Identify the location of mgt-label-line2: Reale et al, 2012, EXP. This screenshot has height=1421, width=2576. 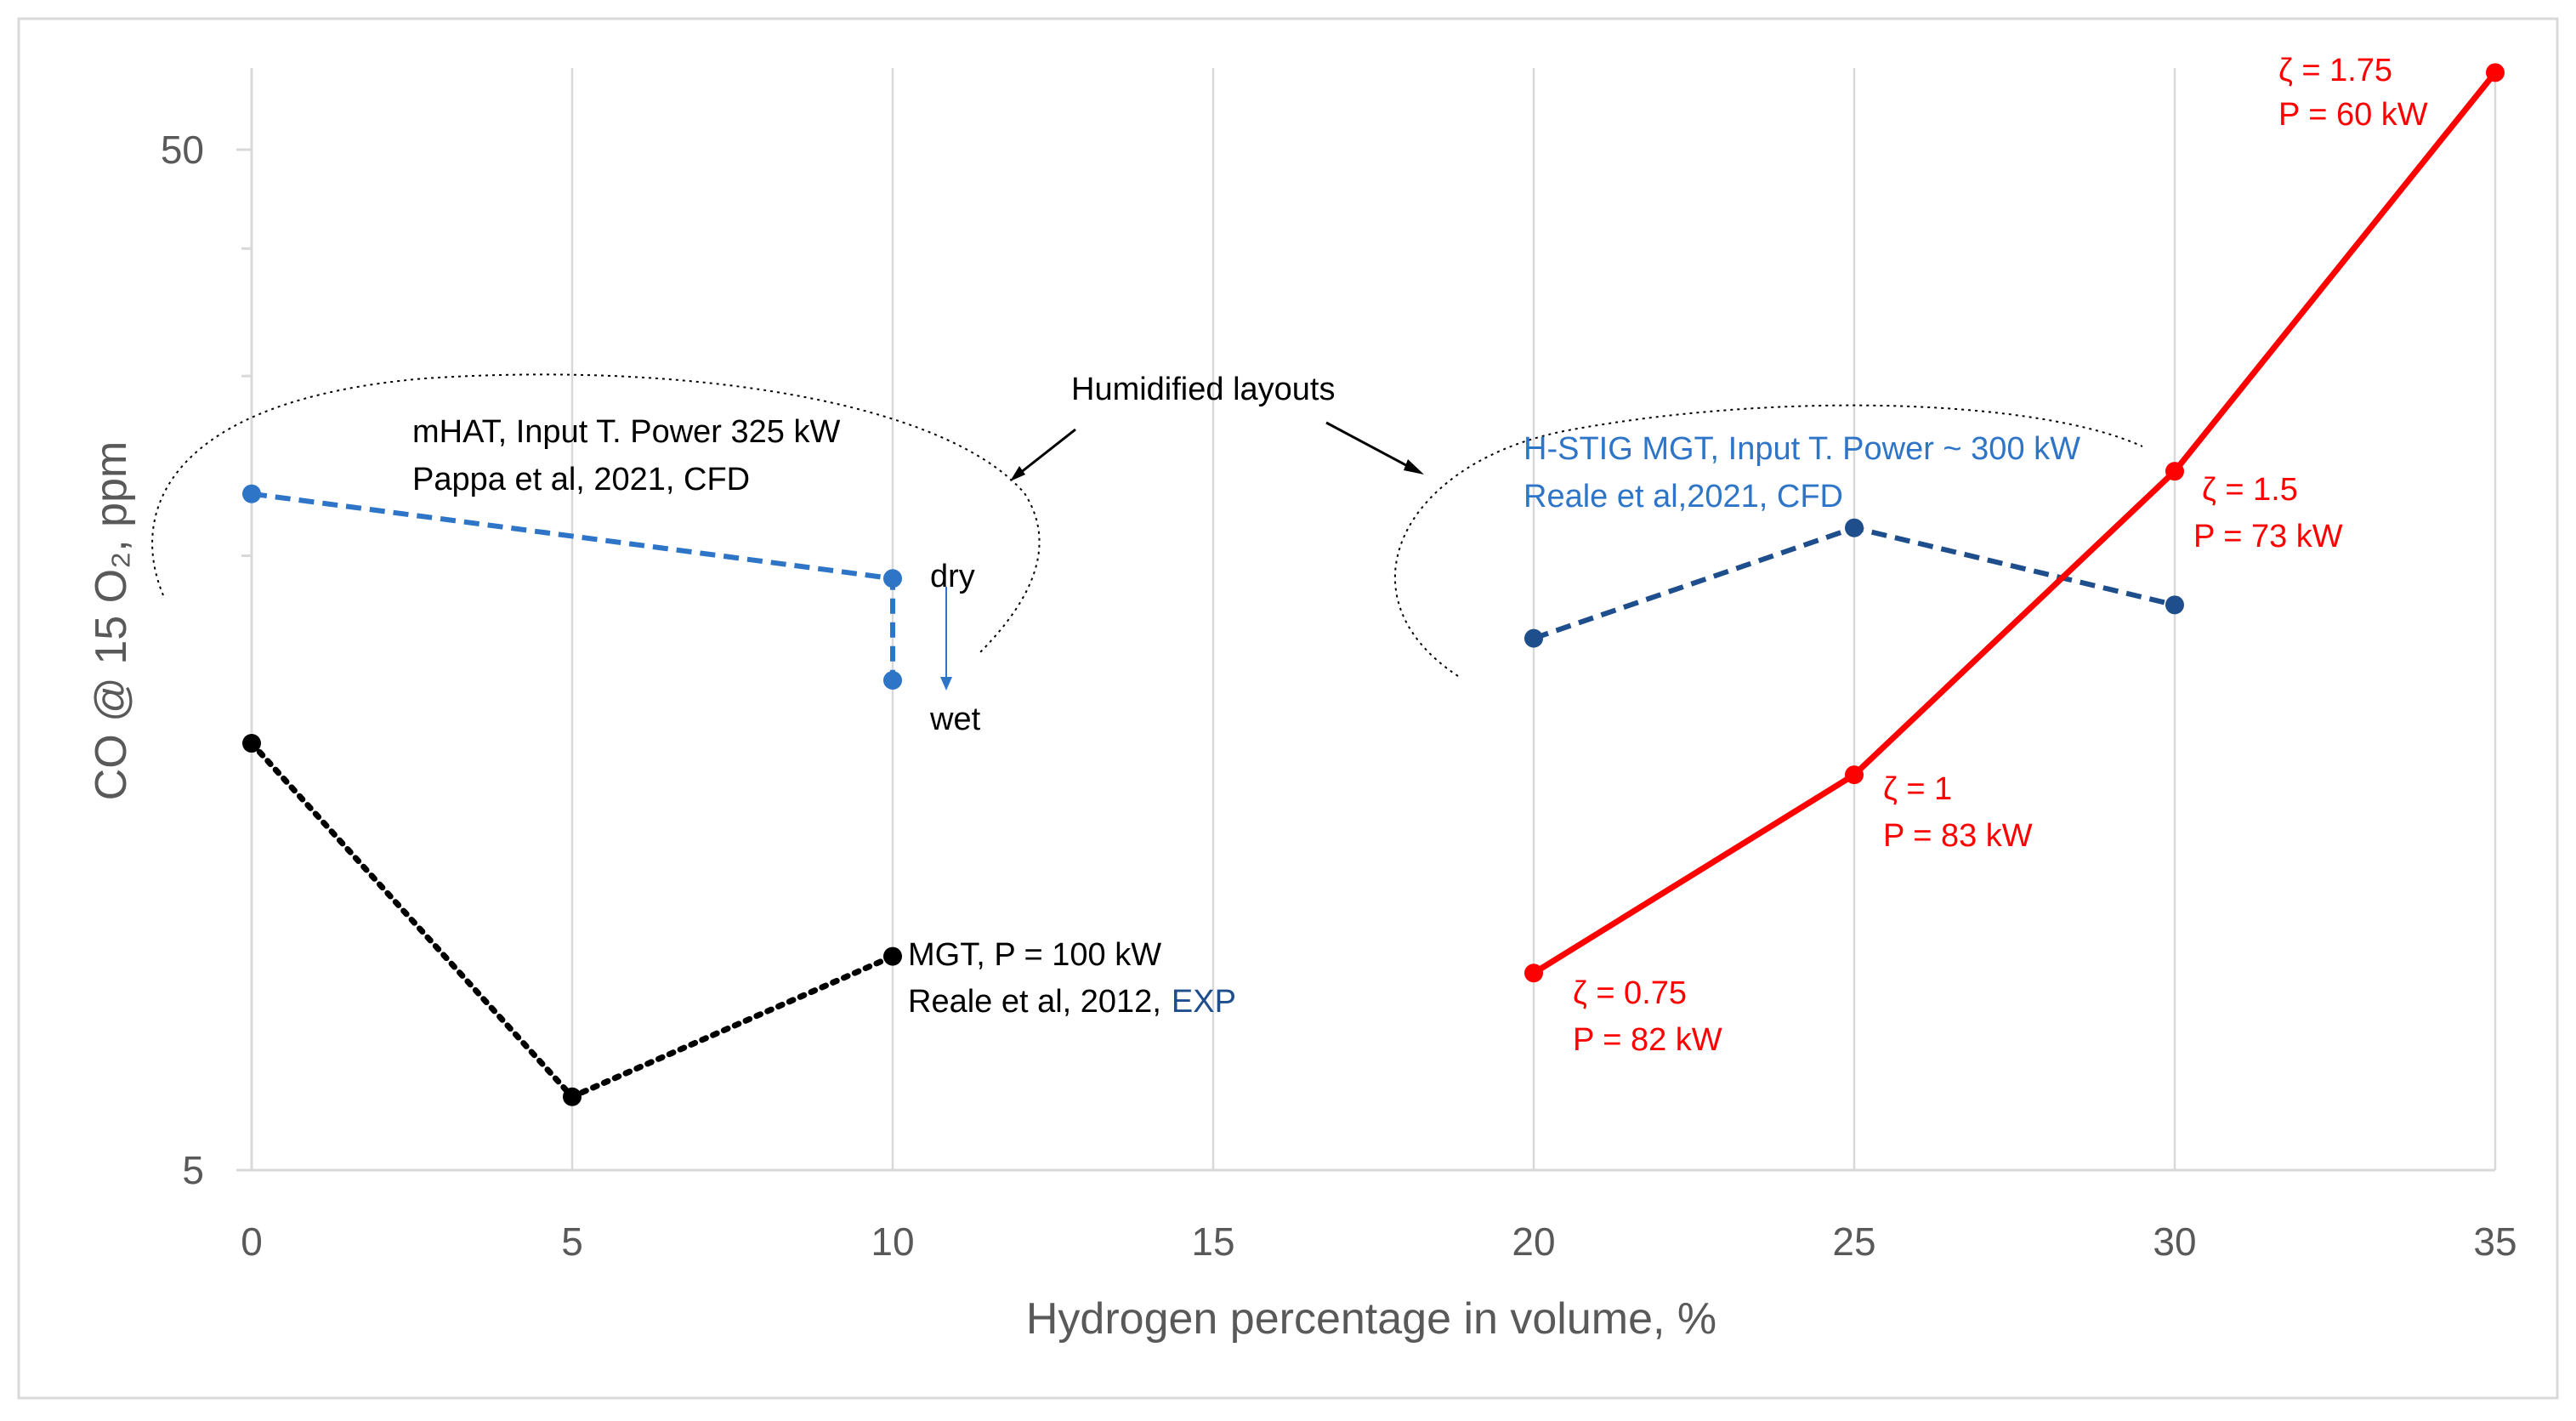
(1072, 1002).